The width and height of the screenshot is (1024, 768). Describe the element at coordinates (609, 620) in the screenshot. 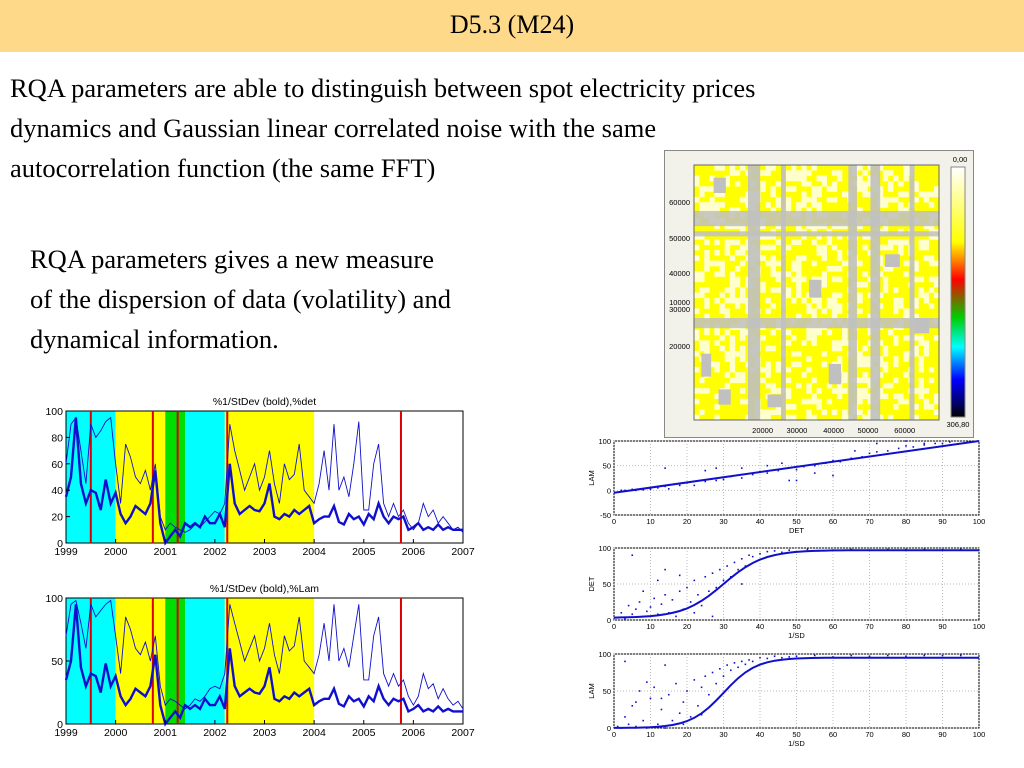

I see `sc2-y-tick-label: 0` at that location.